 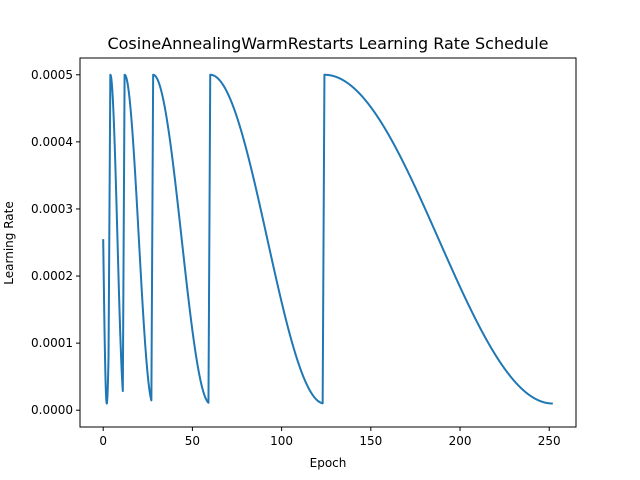 What do you see at coordinates (52, 75) in the screenshot?
I see `y-tick-label: 0.0005` at bounding box center [52, 75].